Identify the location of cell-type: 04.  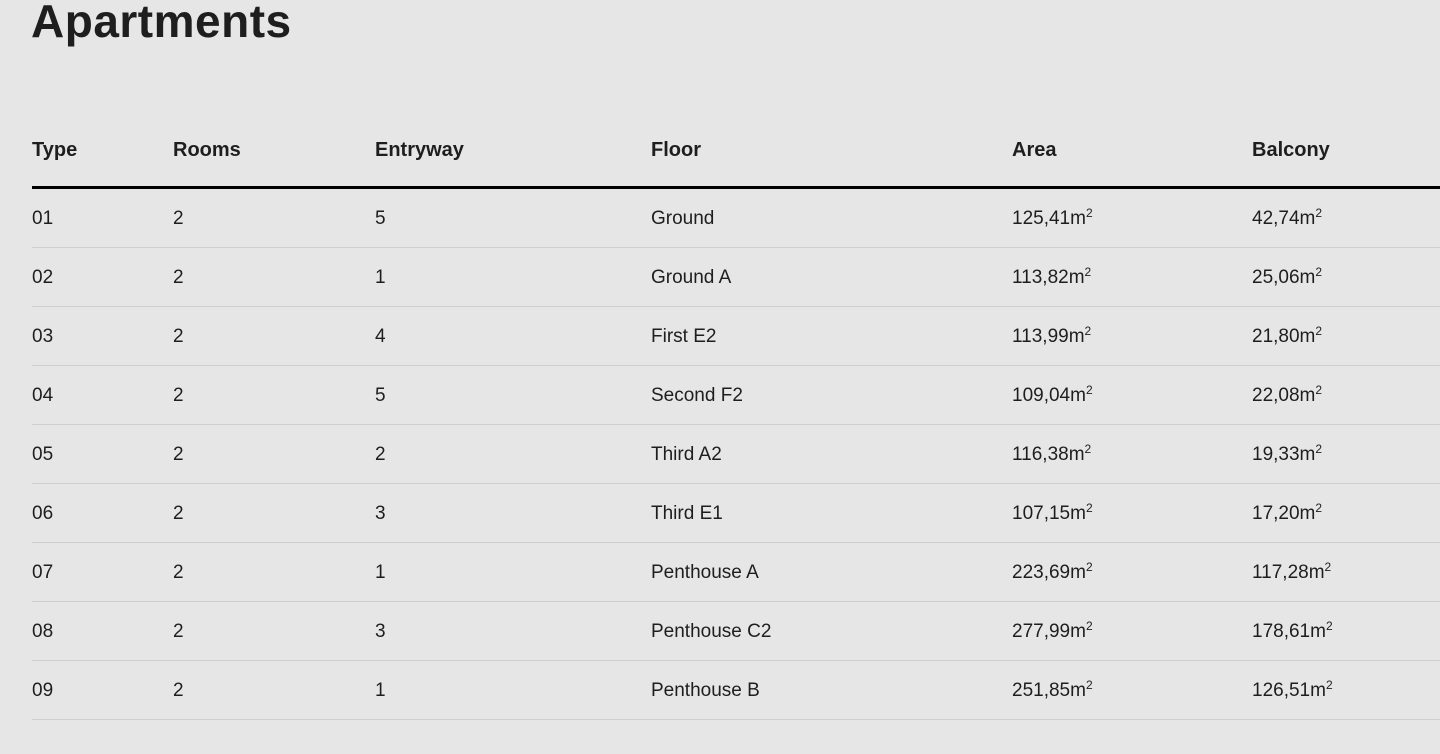
(42, 395).